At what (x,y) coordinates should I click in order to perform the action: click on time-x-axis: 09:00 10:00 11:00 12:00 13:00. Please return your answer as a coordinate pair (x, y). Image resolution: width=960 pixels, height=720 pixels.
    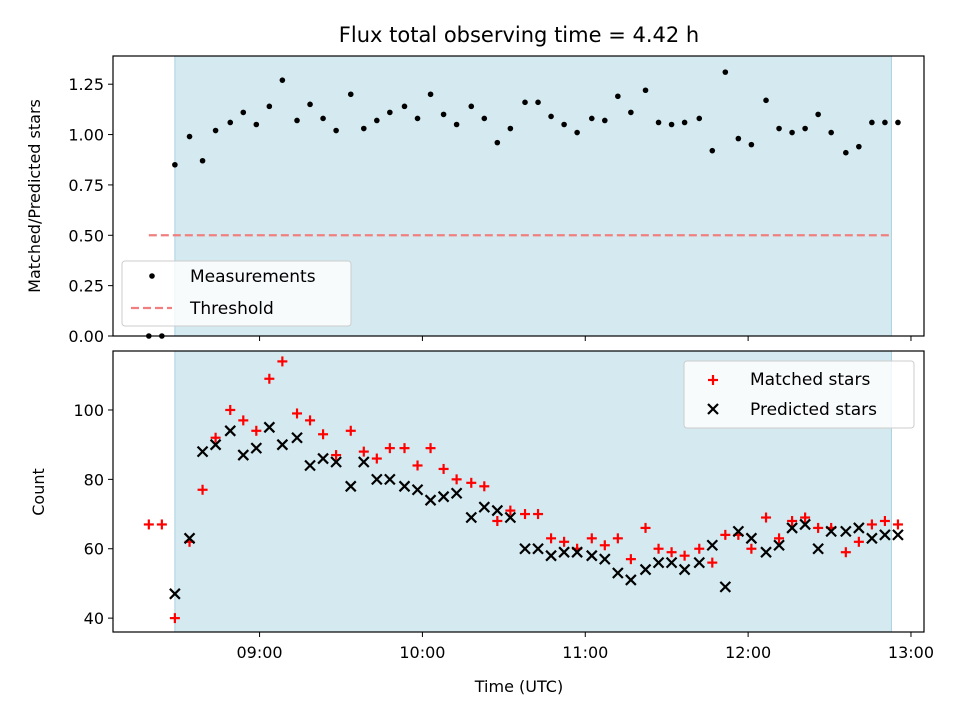
    Looking at the image, I should click on (585, 647).